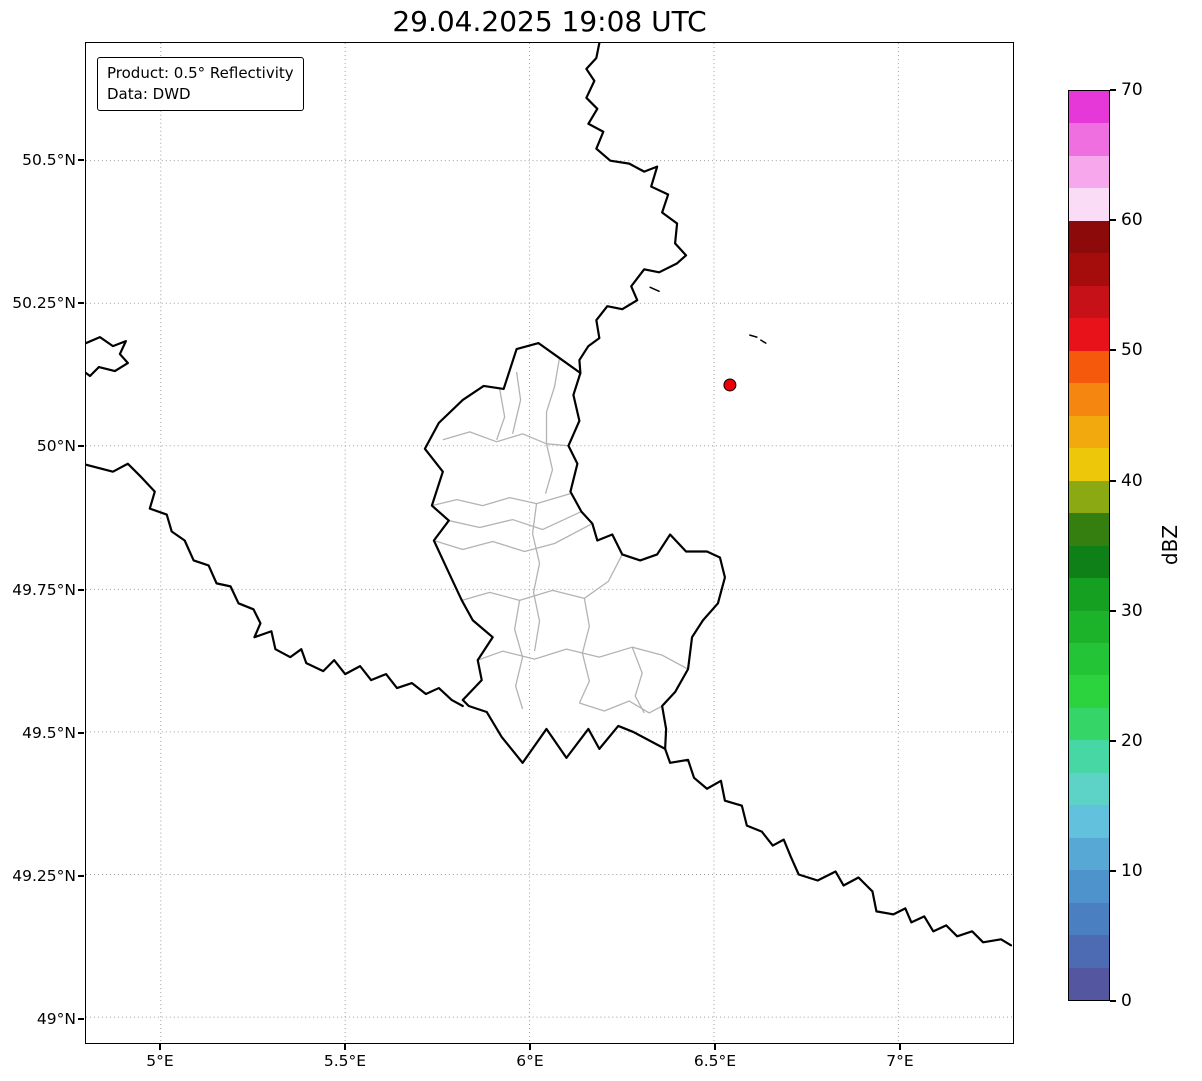 Image resolution: width=1202 pixels, height=1081 pixels. I want to click on colorbar-tick-label: 30, so click(1132, 611).